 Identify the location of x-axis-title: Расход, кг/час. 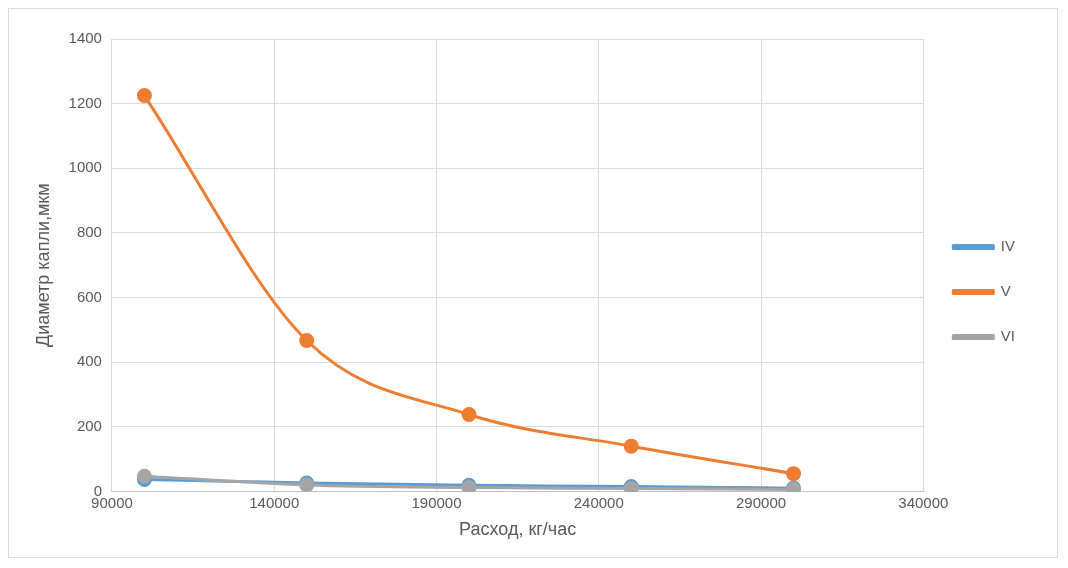
(518, 529).